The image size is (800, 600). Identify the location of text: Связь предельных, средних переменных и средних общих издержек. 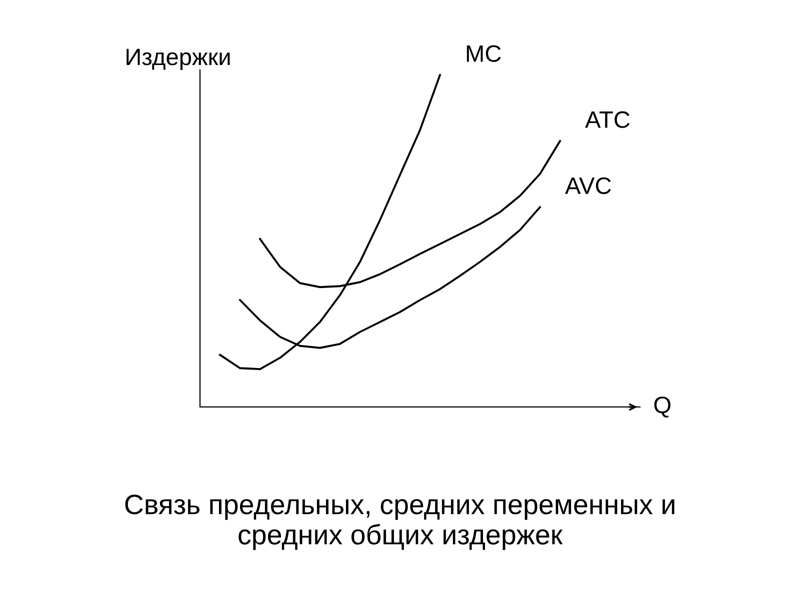
(399, 522).